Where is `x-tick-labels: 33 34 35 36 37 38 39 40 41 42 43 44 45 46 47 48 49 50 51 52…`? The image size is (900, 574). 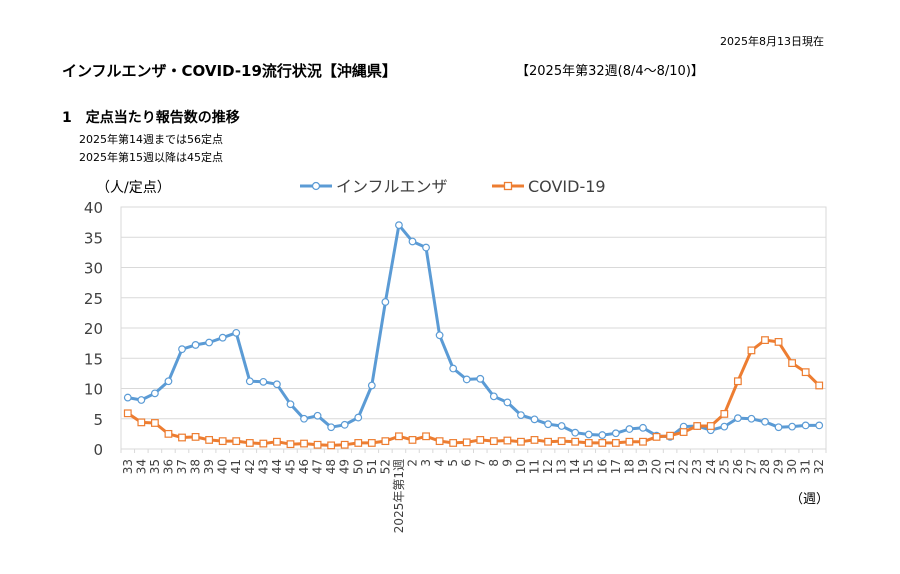 x-tick-labels: 33 34 35 36 37 38 39 40 41 42 43 44 45 46 47 48 49 50 51 52… is located at coordinates (473, 496).